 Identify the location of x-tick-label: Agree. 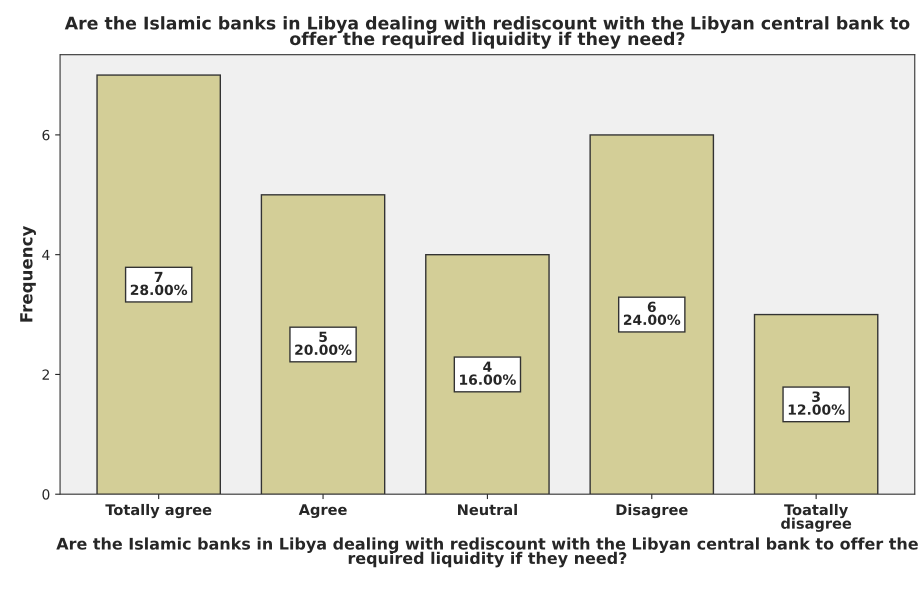
(322, 511).